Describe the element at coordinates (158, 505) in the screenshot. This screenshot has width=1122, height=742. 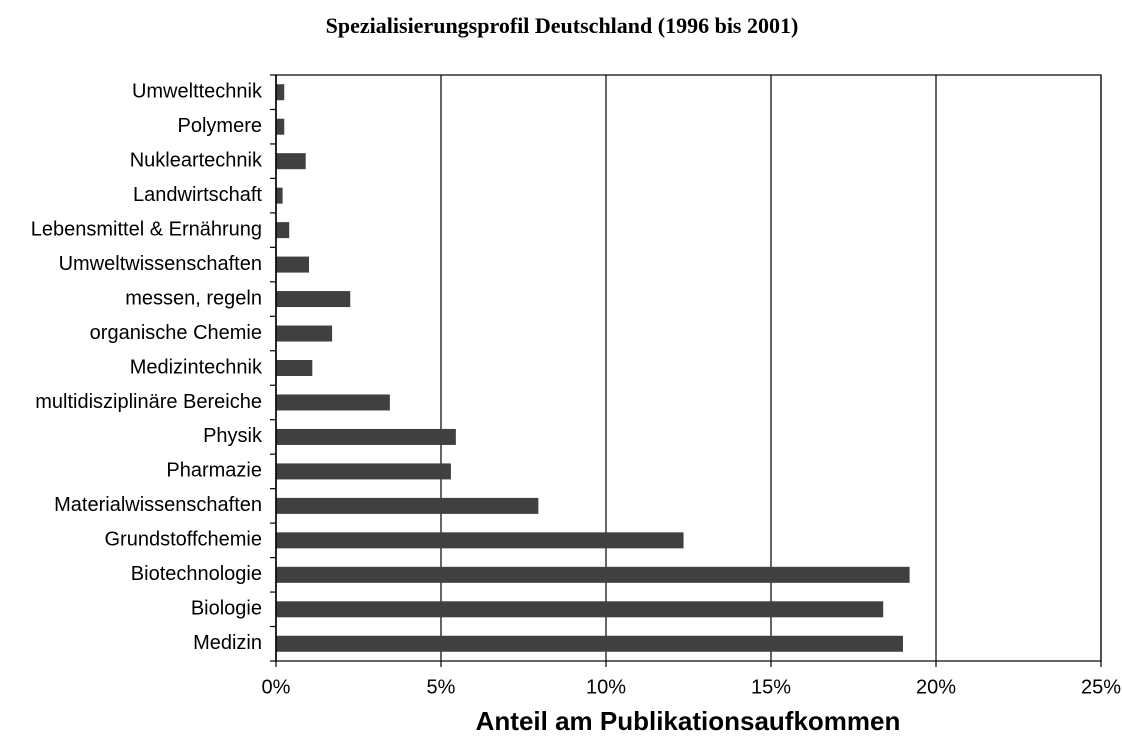
I see `y-tick-label: Materialwissenschaften` at that location.